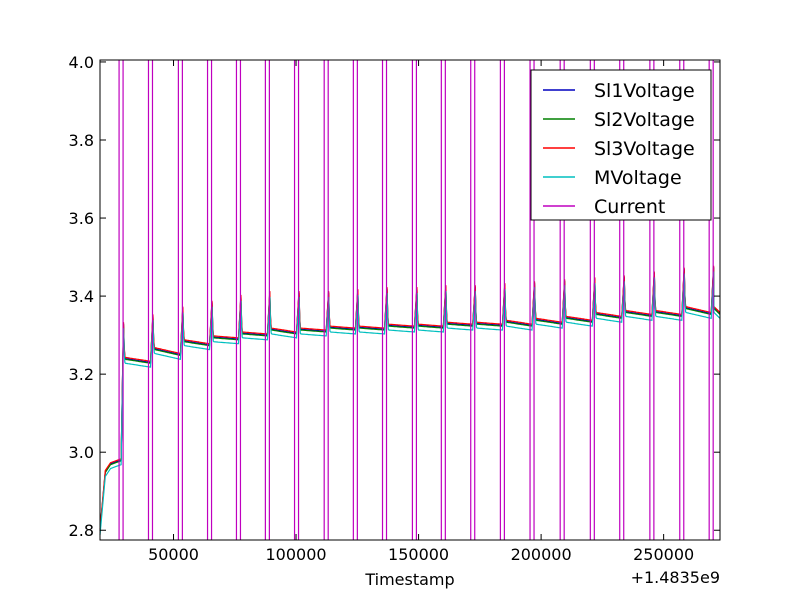  What do you see at coordinates (675, 577) in the screenshot?
I see `x-axis-offset-label: +1.4835e9` at bounding box center [675, 577].